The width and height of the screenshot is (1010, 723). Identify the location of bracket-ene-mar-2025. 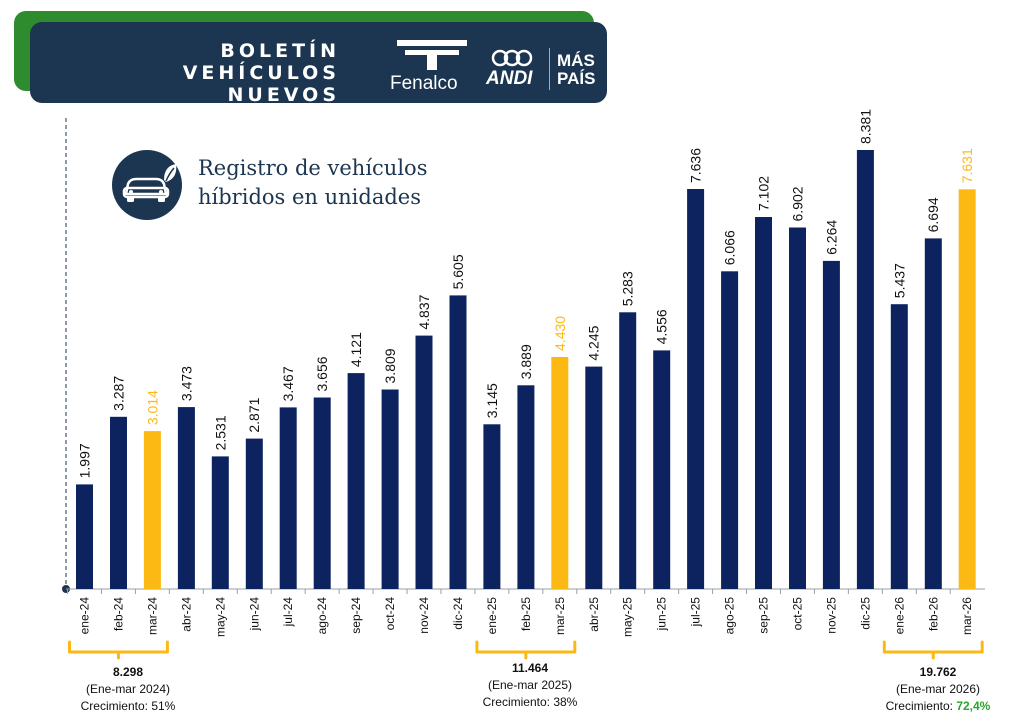
(526, 650).